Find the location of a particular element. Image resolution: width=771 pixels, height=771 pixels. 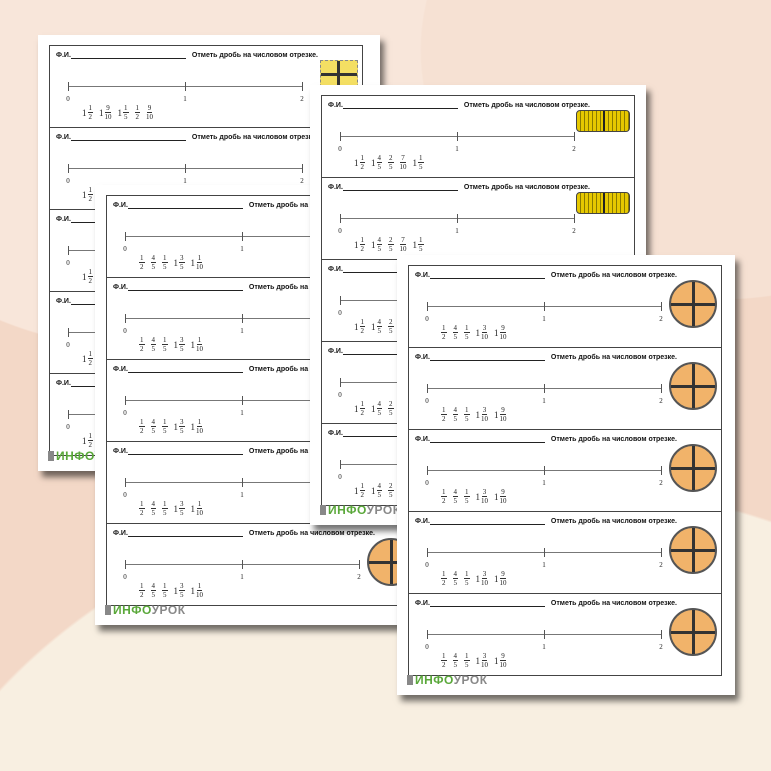

name-label: Ф.И. is located at coordinates (335, 269).